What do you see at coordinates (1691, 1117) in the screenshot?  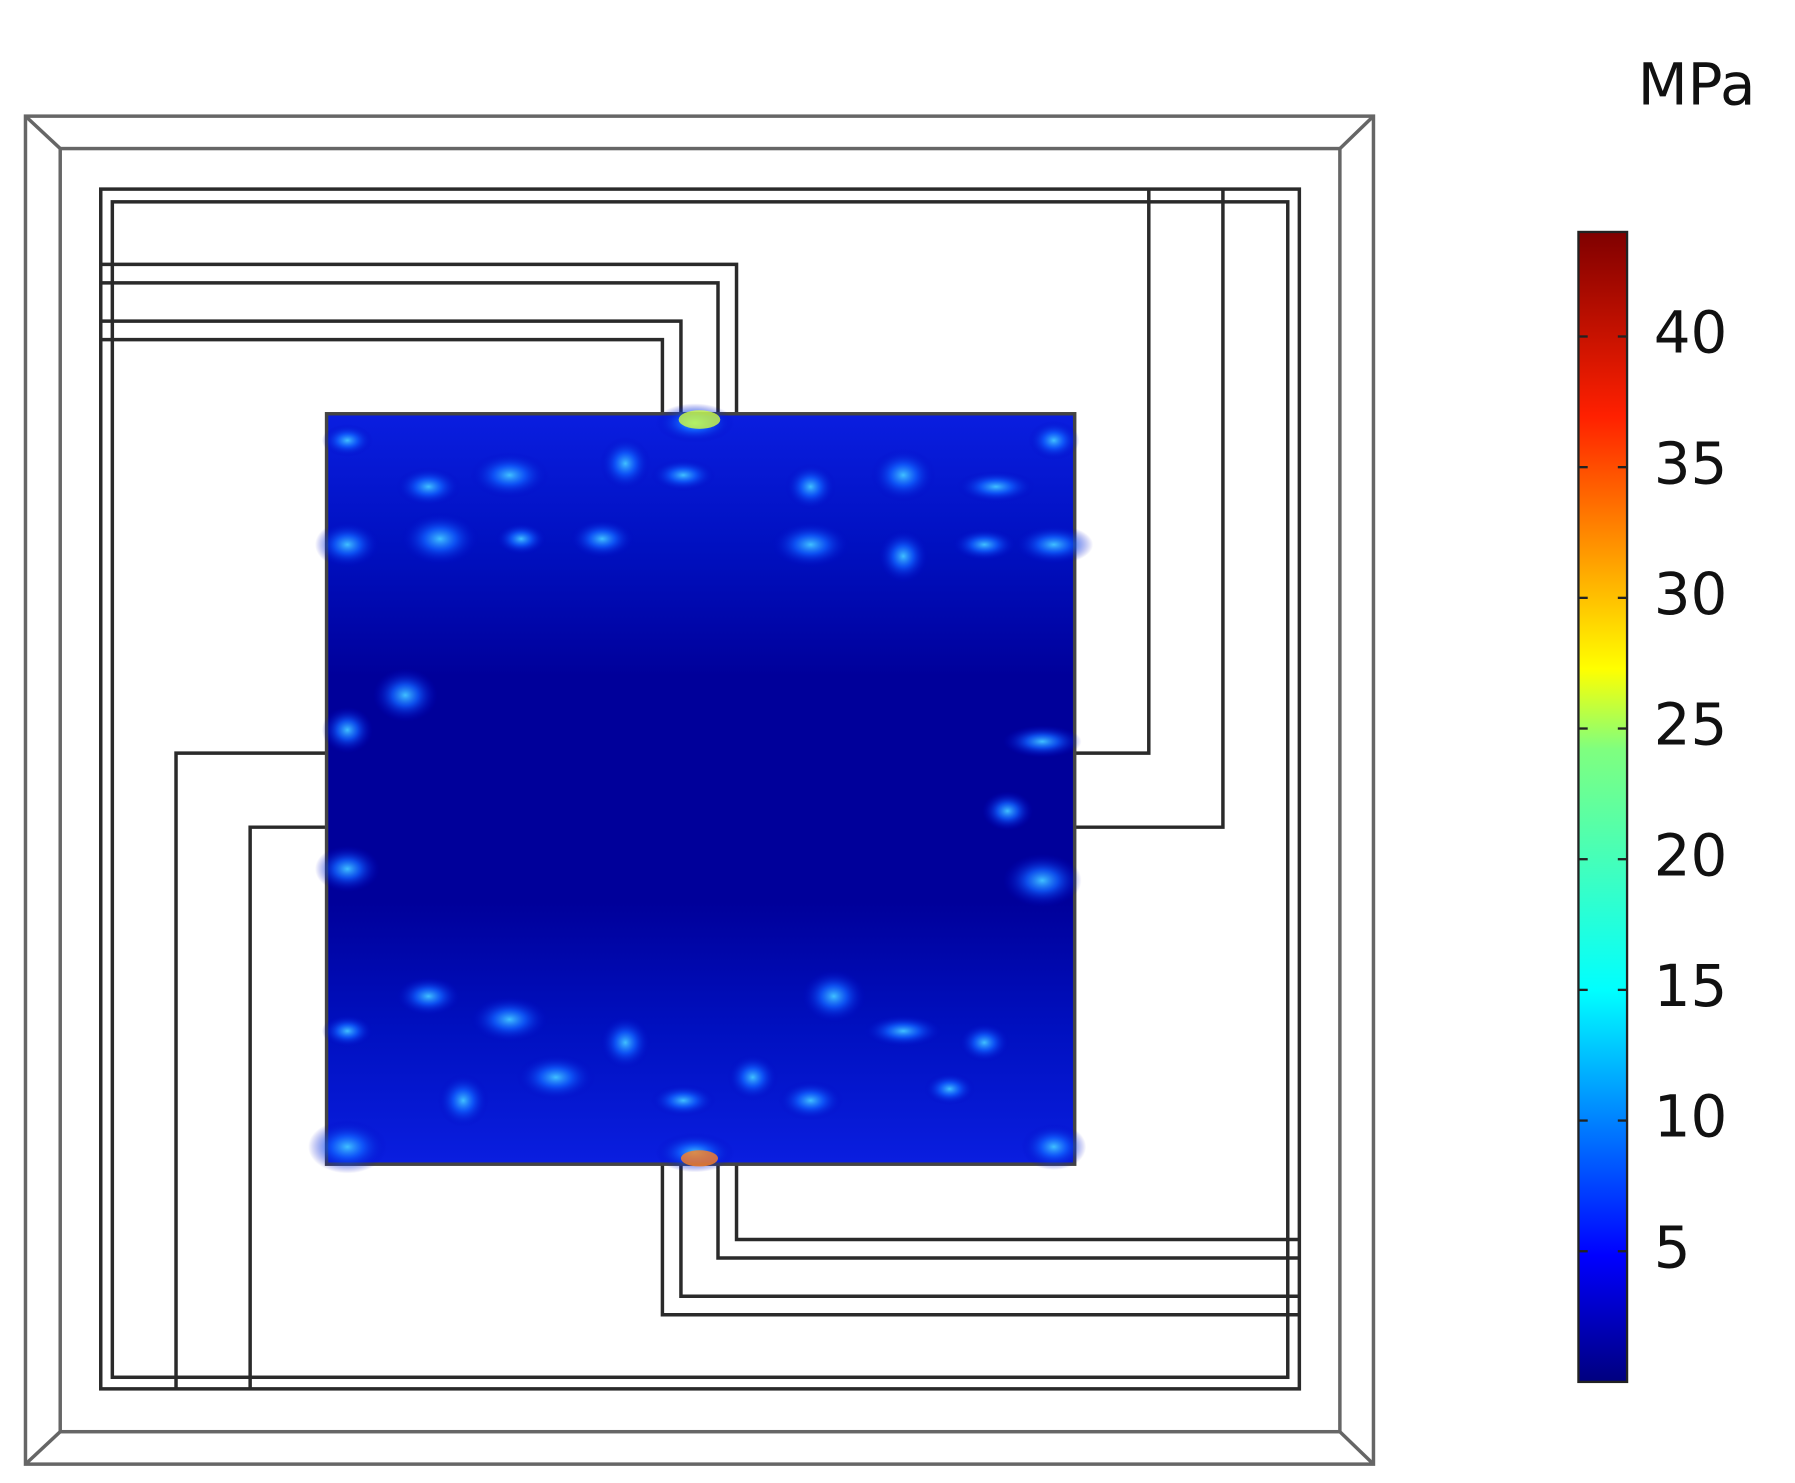 I see `colorbar-tick-label: 10` at bounding box center [1691, 1117].